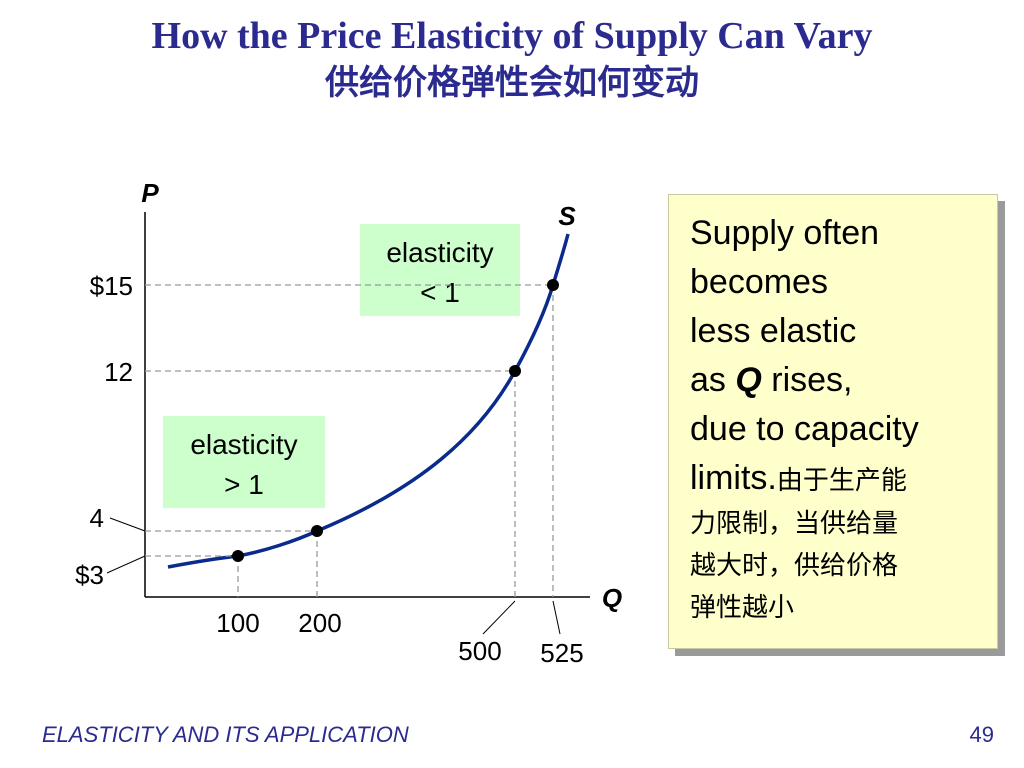 This screenshot has height=768, width=1024. What do you see at coordinates (804, 429) in the screenshot?
I see `note-line-5: due to capacity` at bounding box center [804, 429].